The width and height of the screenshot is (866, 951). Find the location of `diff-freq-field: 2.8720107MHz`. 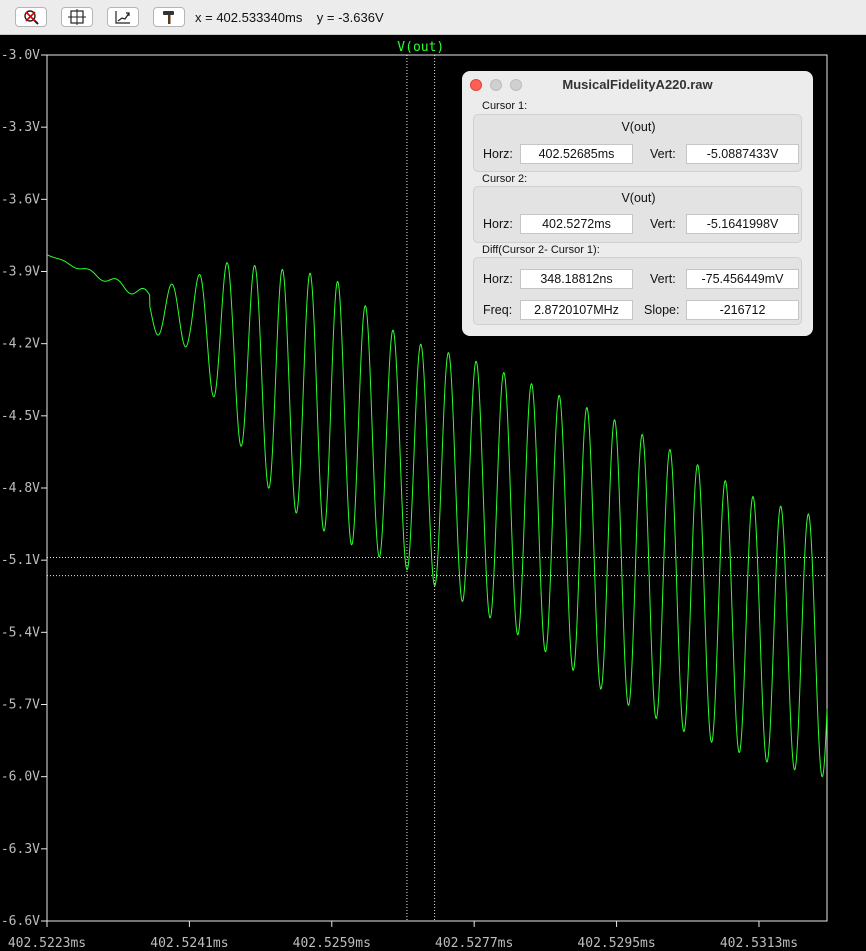

diff-freq-field: 2.8720107MHz is located at coordinates (576, 310).